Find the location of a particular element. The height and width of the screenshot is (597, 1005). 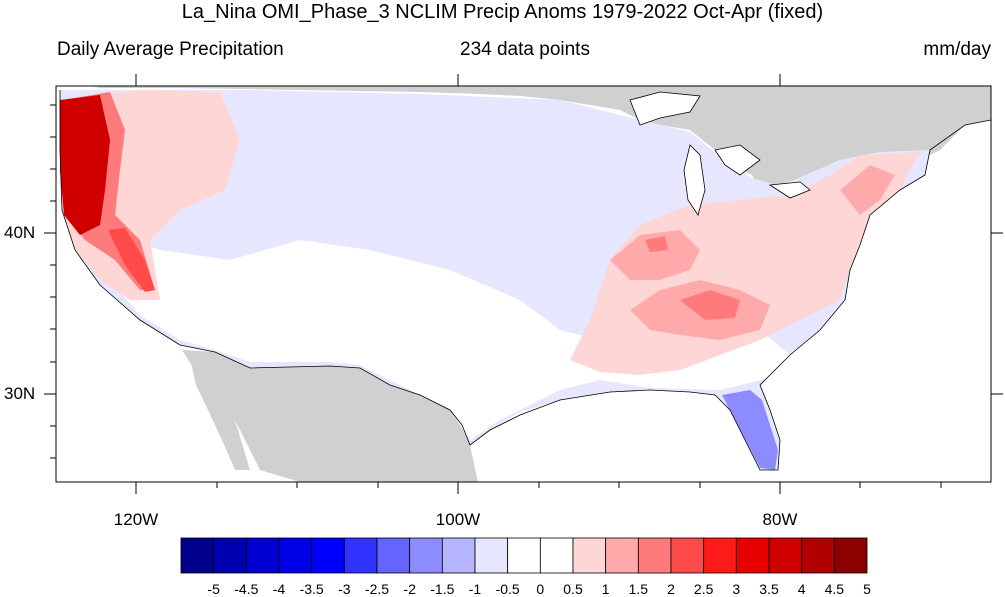

colorbar-tick-label: 2.5 is located at coordinates (703, 589).